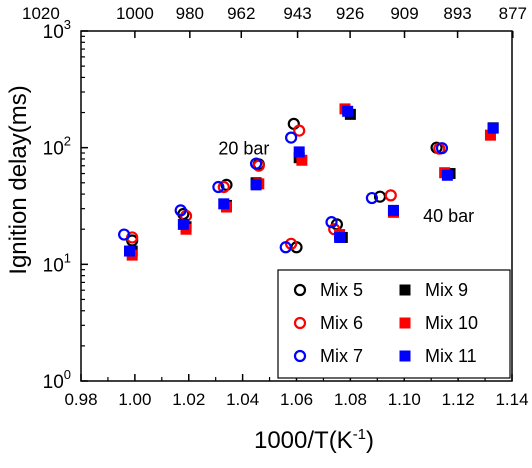 This screenshot has width=532, height=468. Describe the element at coordinates (242, 399) in the screenshot. I see `x-tick-label: 1.04` at that location.